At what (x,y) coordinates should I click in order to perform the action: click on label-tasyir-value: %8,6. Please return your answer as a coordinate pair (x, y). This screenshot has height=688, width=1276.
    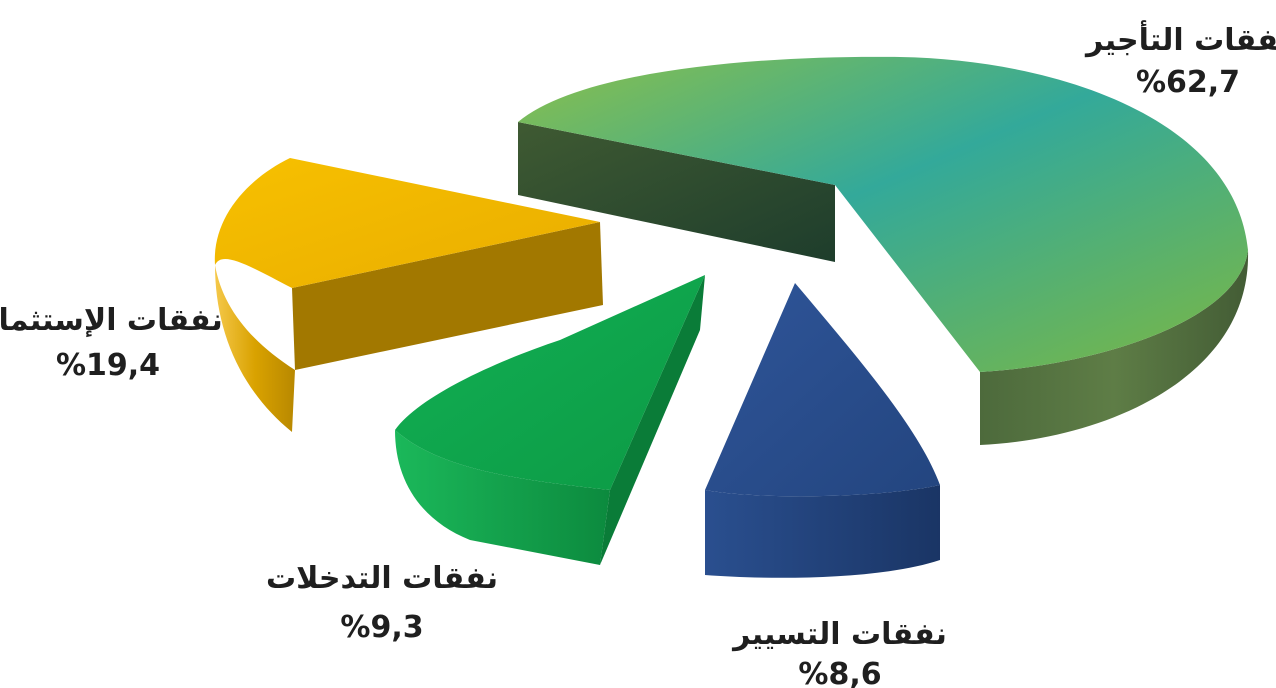
    Looking at the image, I should click on (839, 672).